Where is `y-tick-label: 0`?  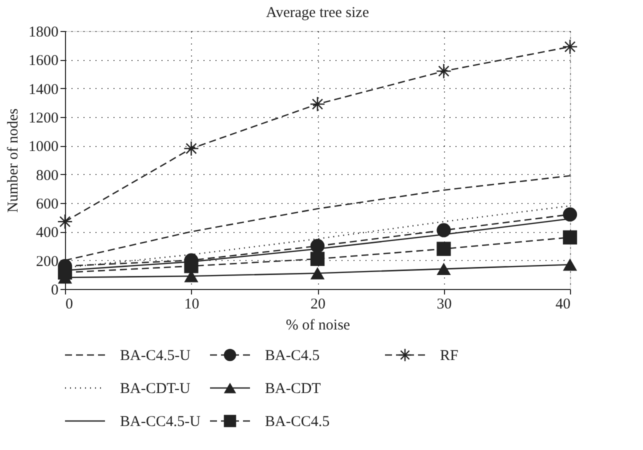 y-tick-label: 0 is located at coordinates (54, 290).